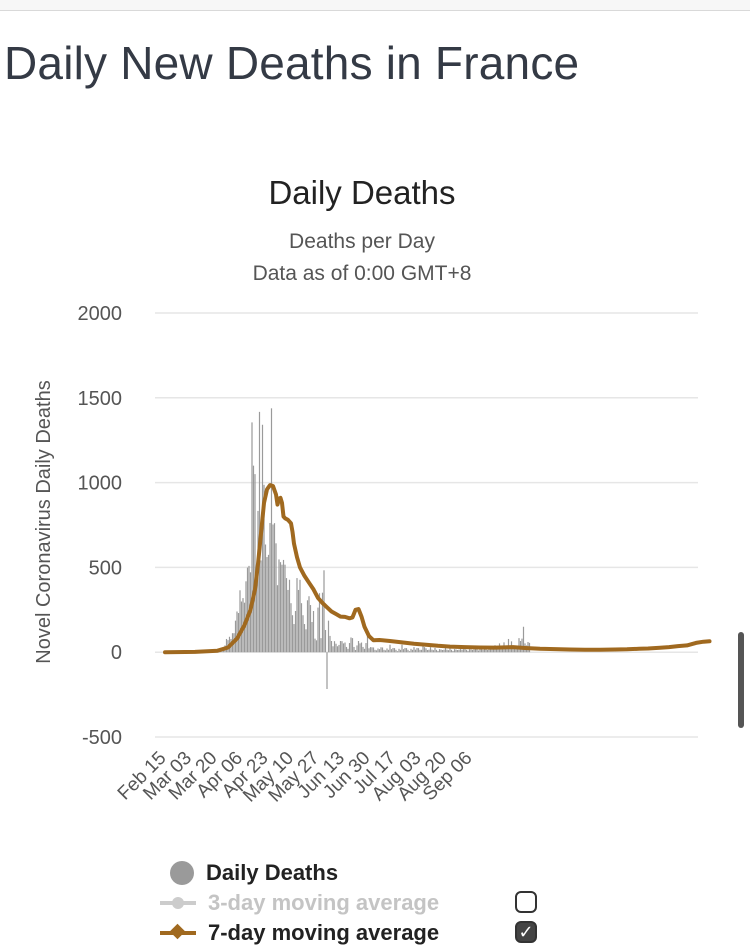  What do you see at coordinates (348, 933) in the screenshot?
I see `legend-item-7day-average: 7-day moving average ✓` at bounding box center [348, 933].